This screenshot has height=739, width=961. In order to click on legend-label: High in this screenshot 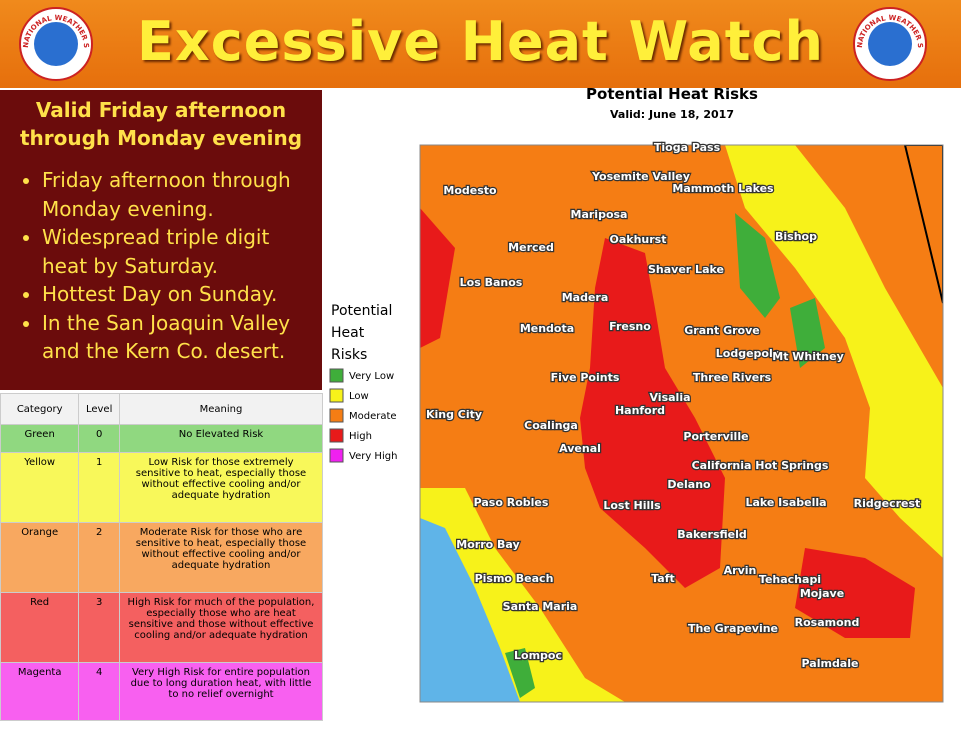, I will do `click(360, 436)`.